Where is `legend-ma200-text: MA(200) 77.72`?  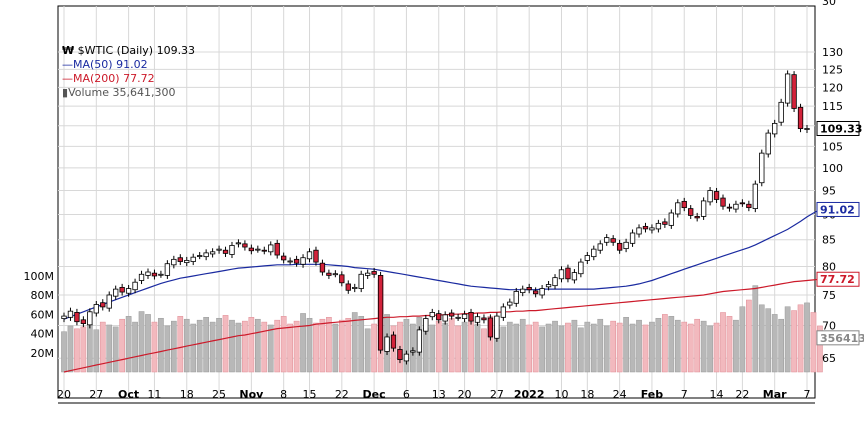 legend-ma200-text: MA(200) 77.72 is located at coordinates (114, 78).